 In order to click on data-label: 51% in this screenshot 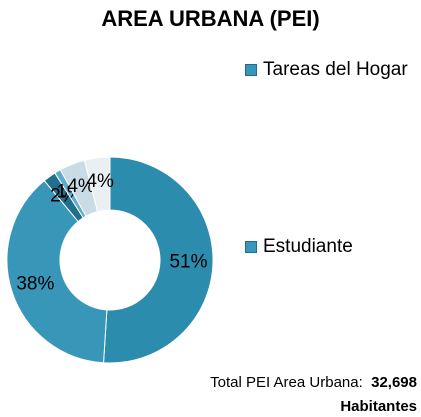, I will do `click(188, 261)`.